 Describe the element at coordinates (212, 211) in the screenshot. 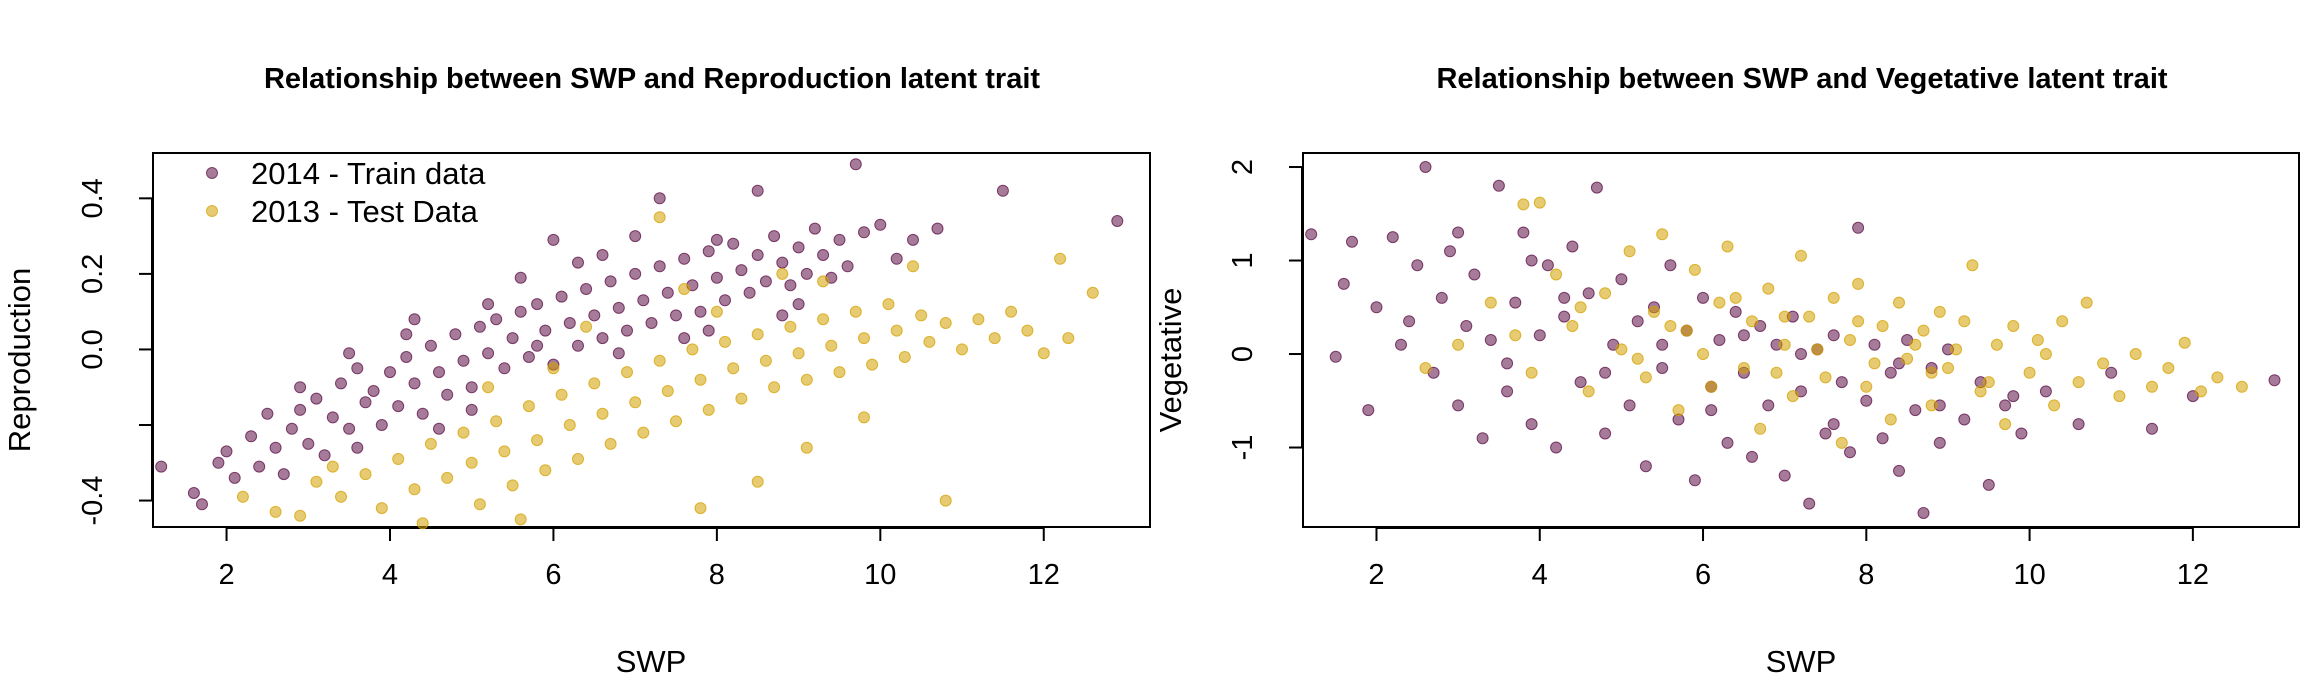

I see `legend-marker-test` at that location.